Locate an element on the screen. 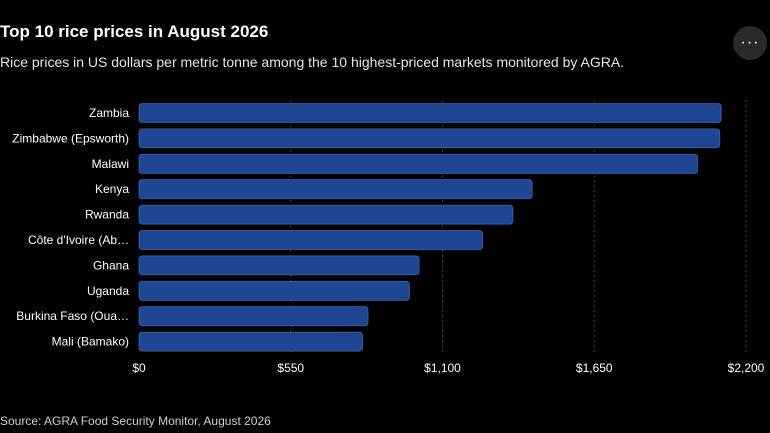  x-tick-label: $1,100 is located at coordinates (442, 368).